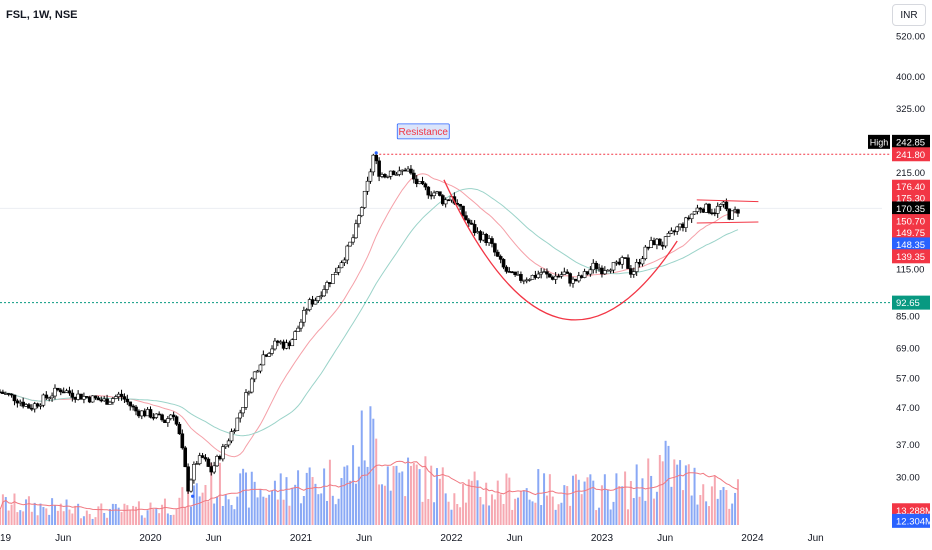 The width and height of the screenshot is (932, 550). Describe the element at coordinates (911, 302) in the screenshot. I see `price-label: 92.65` at that location.